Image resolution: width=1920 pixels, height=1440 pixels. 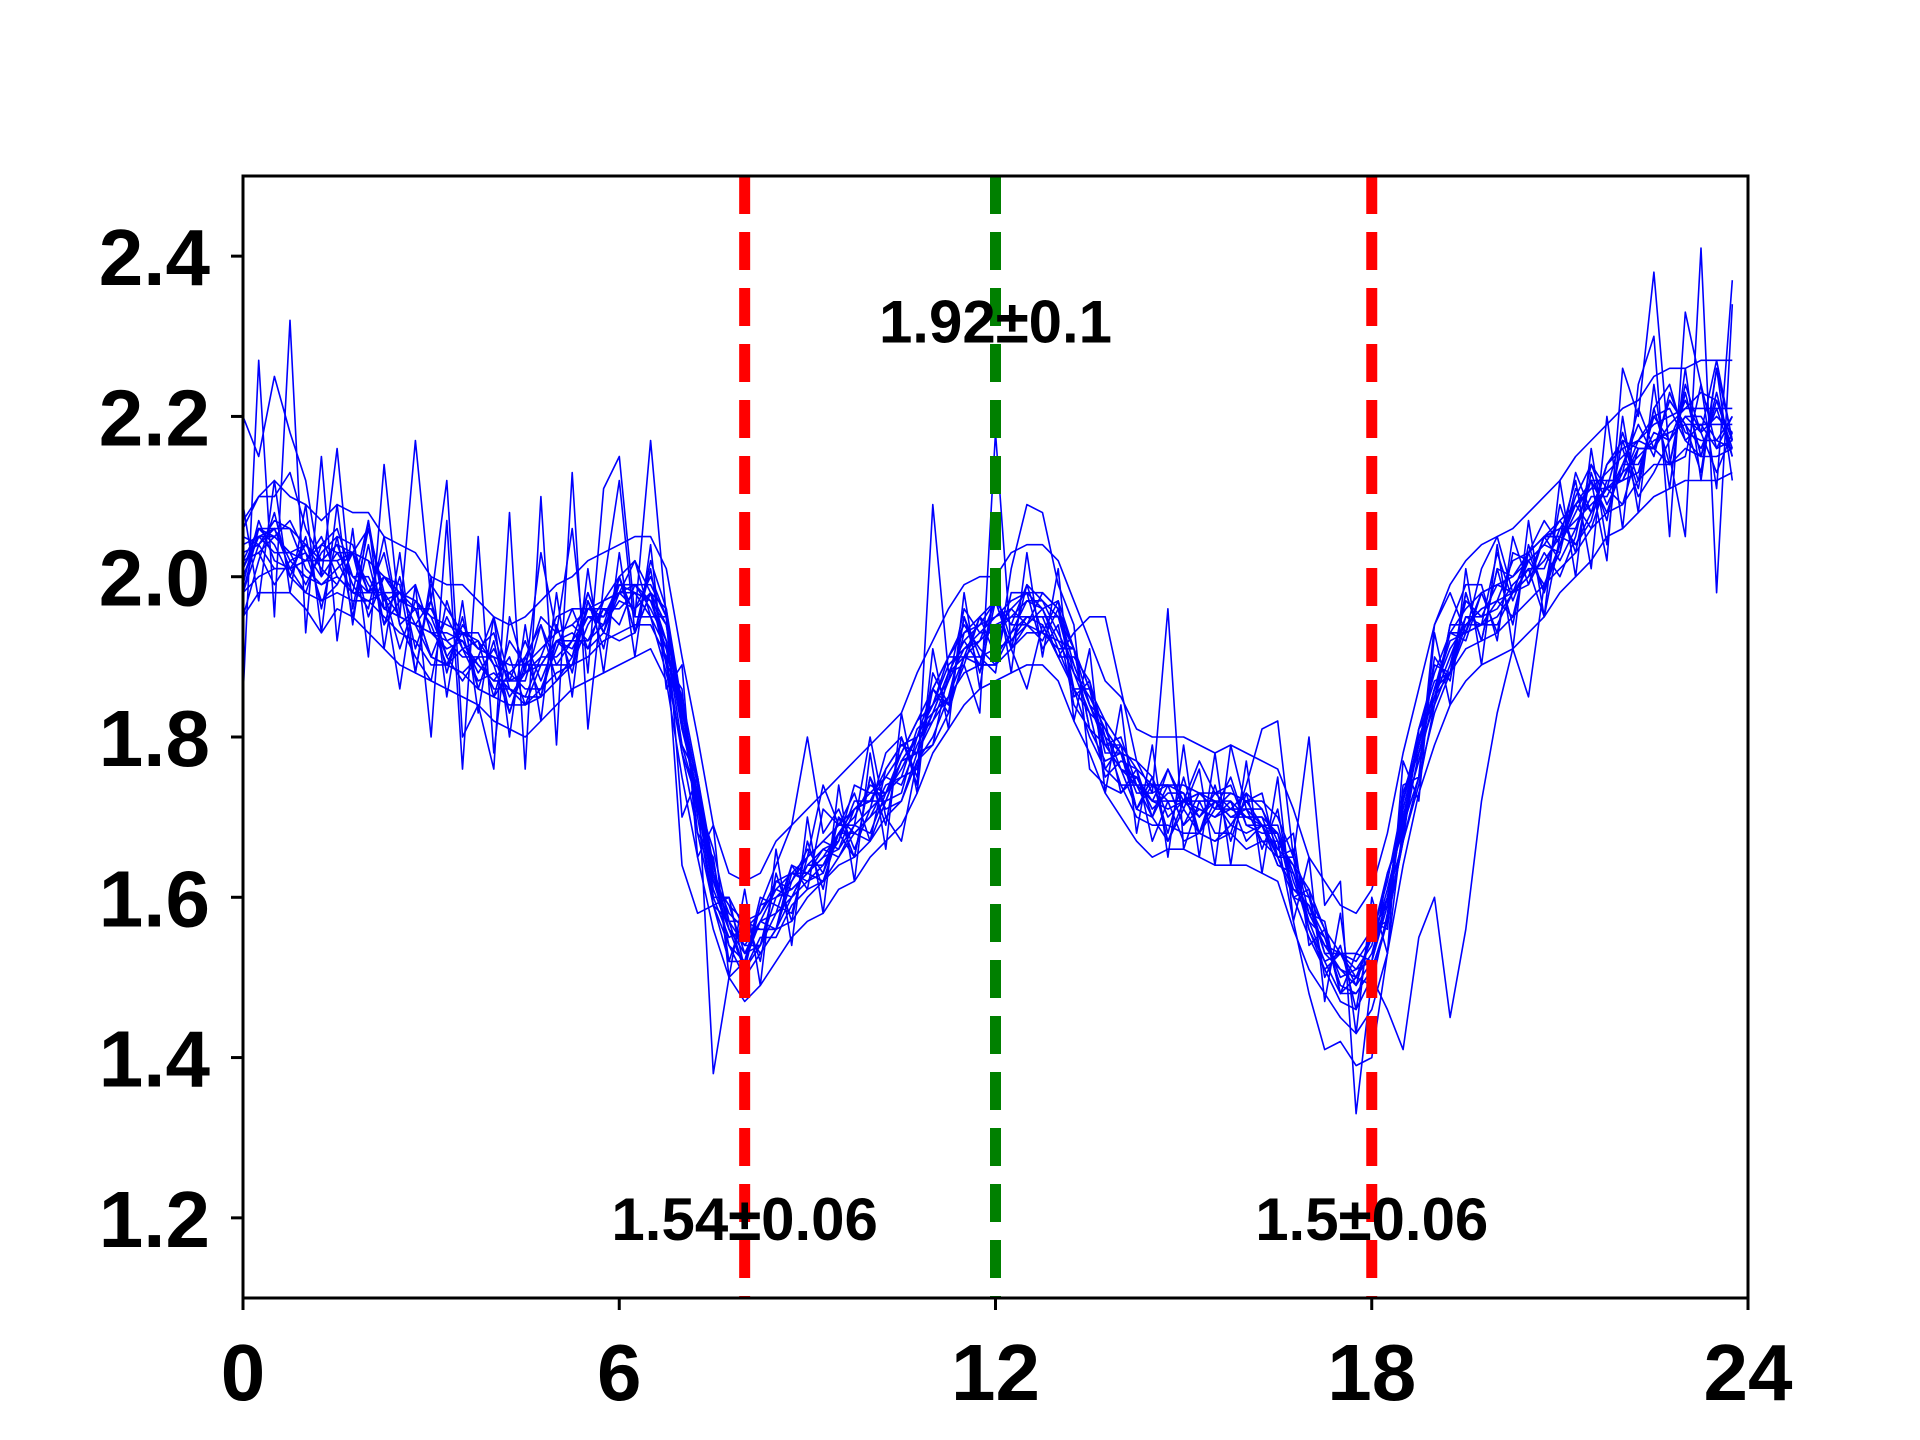 What do you see at coordinates (155, 1059) in the screenshot?
I see `y-tick-label: 1.4` at bounding box center [155, 1059].